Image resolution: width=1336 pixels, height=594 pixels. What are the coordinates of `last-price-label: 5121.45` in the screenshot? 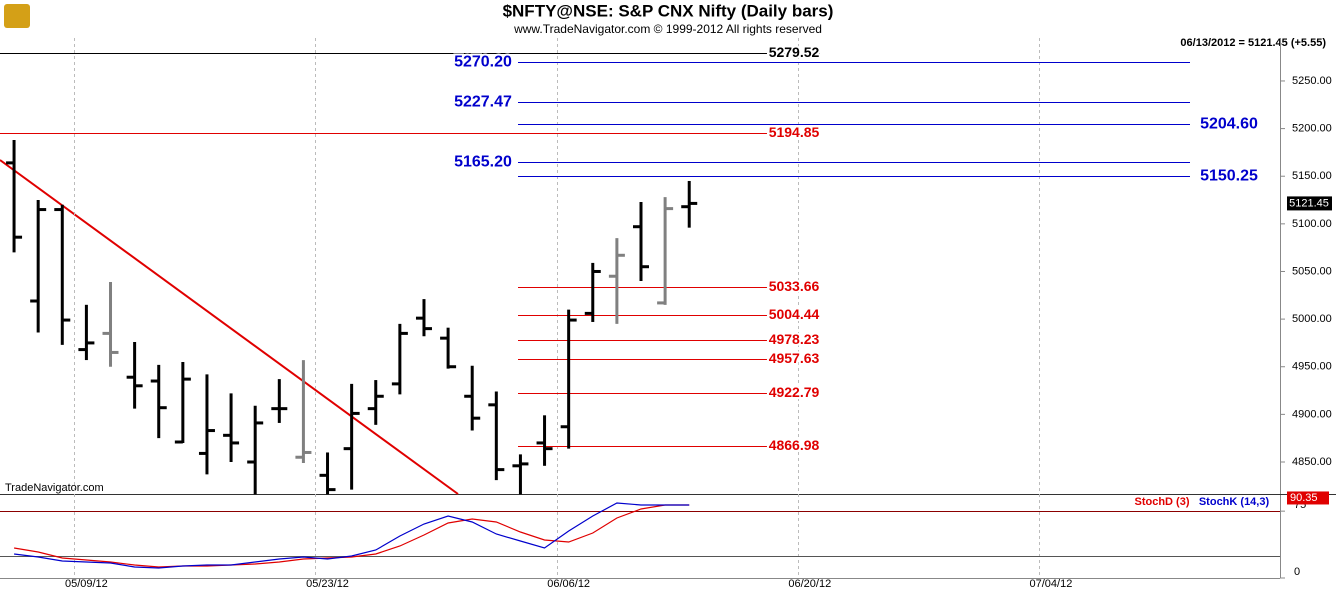 It's located at (1309, 203).